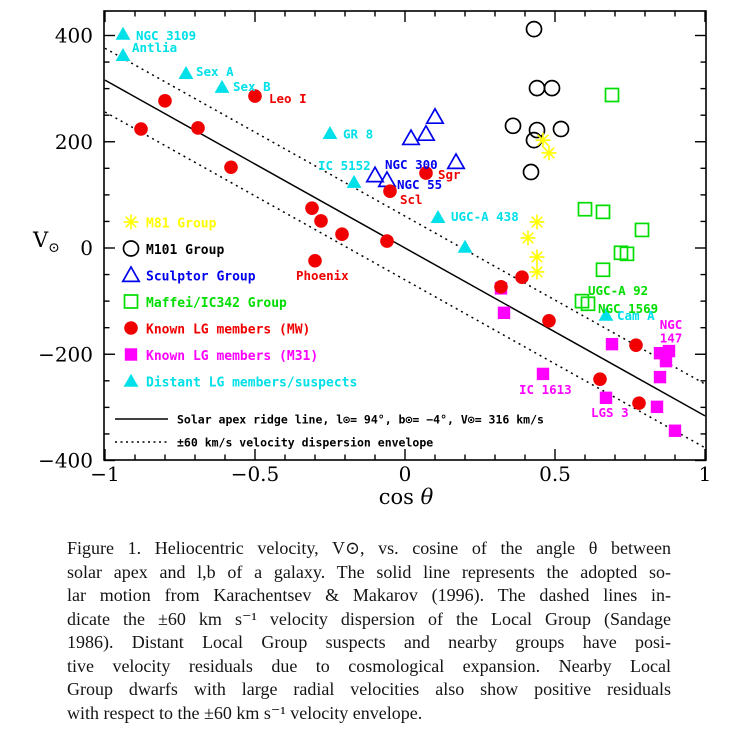 This screenshot has width=733, height=730. What do you see at coordinates (46, 242) in the screenshot?
I see `y-axis-label: V⊙` at bounding box center [46, 242].